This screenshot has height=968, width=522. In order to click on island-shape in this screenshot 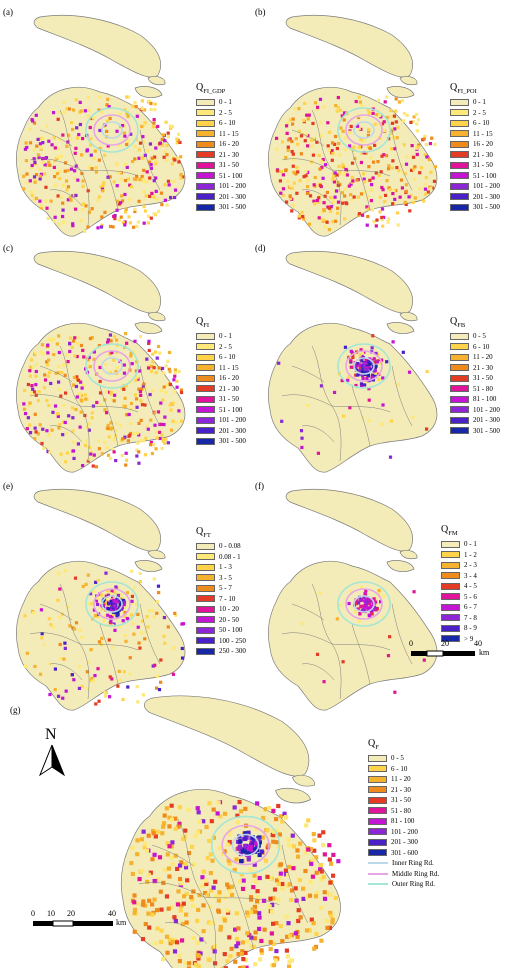, I will do `click(349, 46)`.